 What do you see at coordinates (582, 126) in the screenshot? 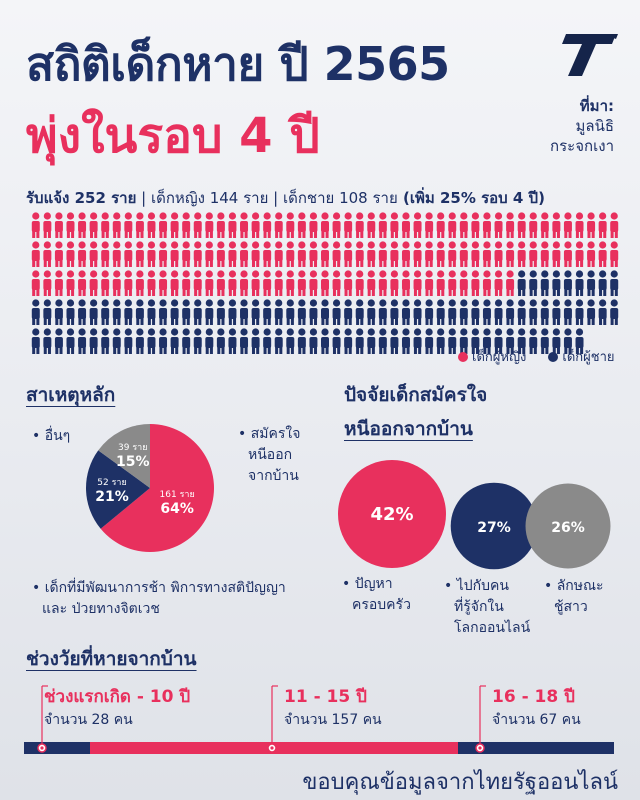
I see `source-block: ที่มา: มูลนิธิ กระจกเงา` at bounding box center [582, 126].